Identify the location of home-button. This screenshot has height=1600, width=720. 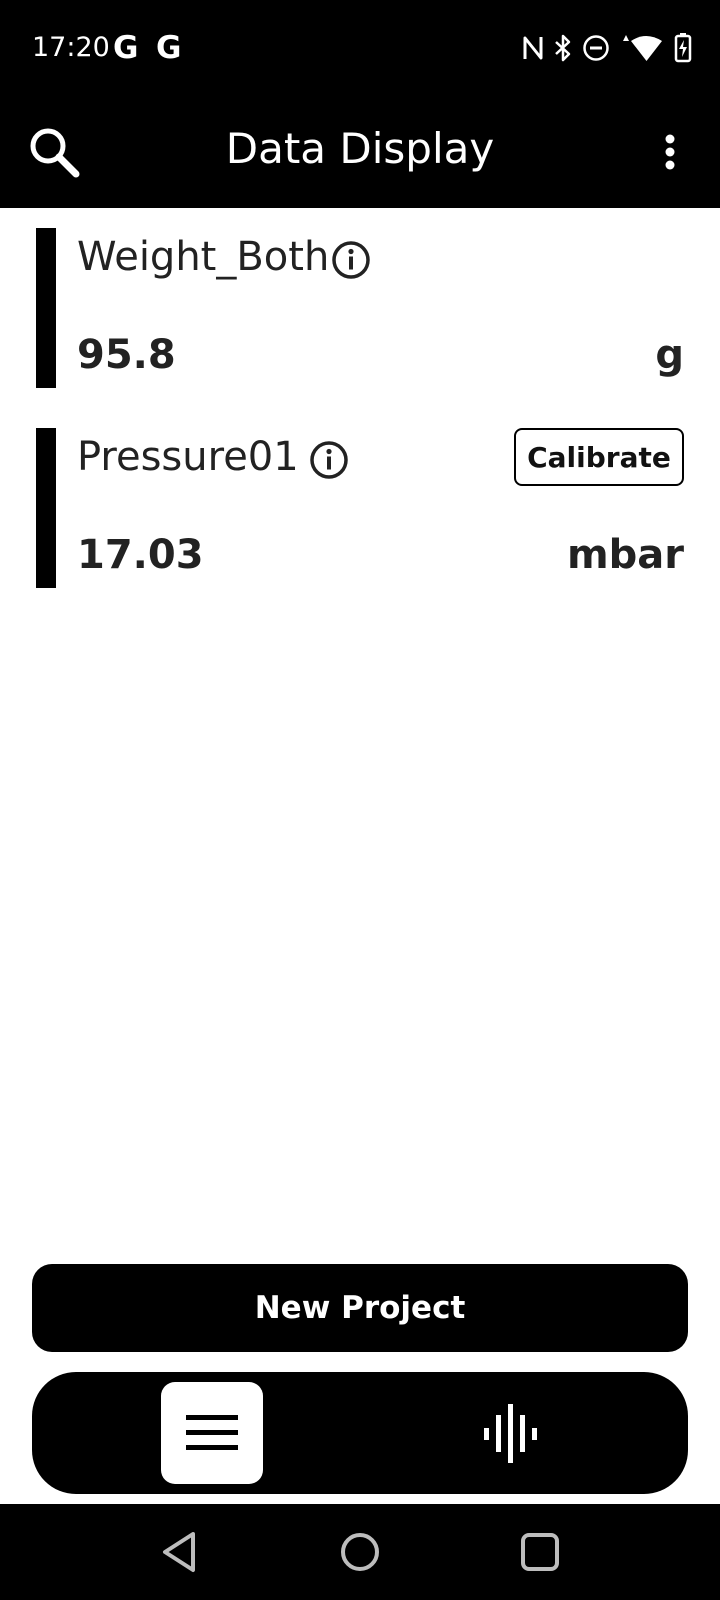
(360, 1552).